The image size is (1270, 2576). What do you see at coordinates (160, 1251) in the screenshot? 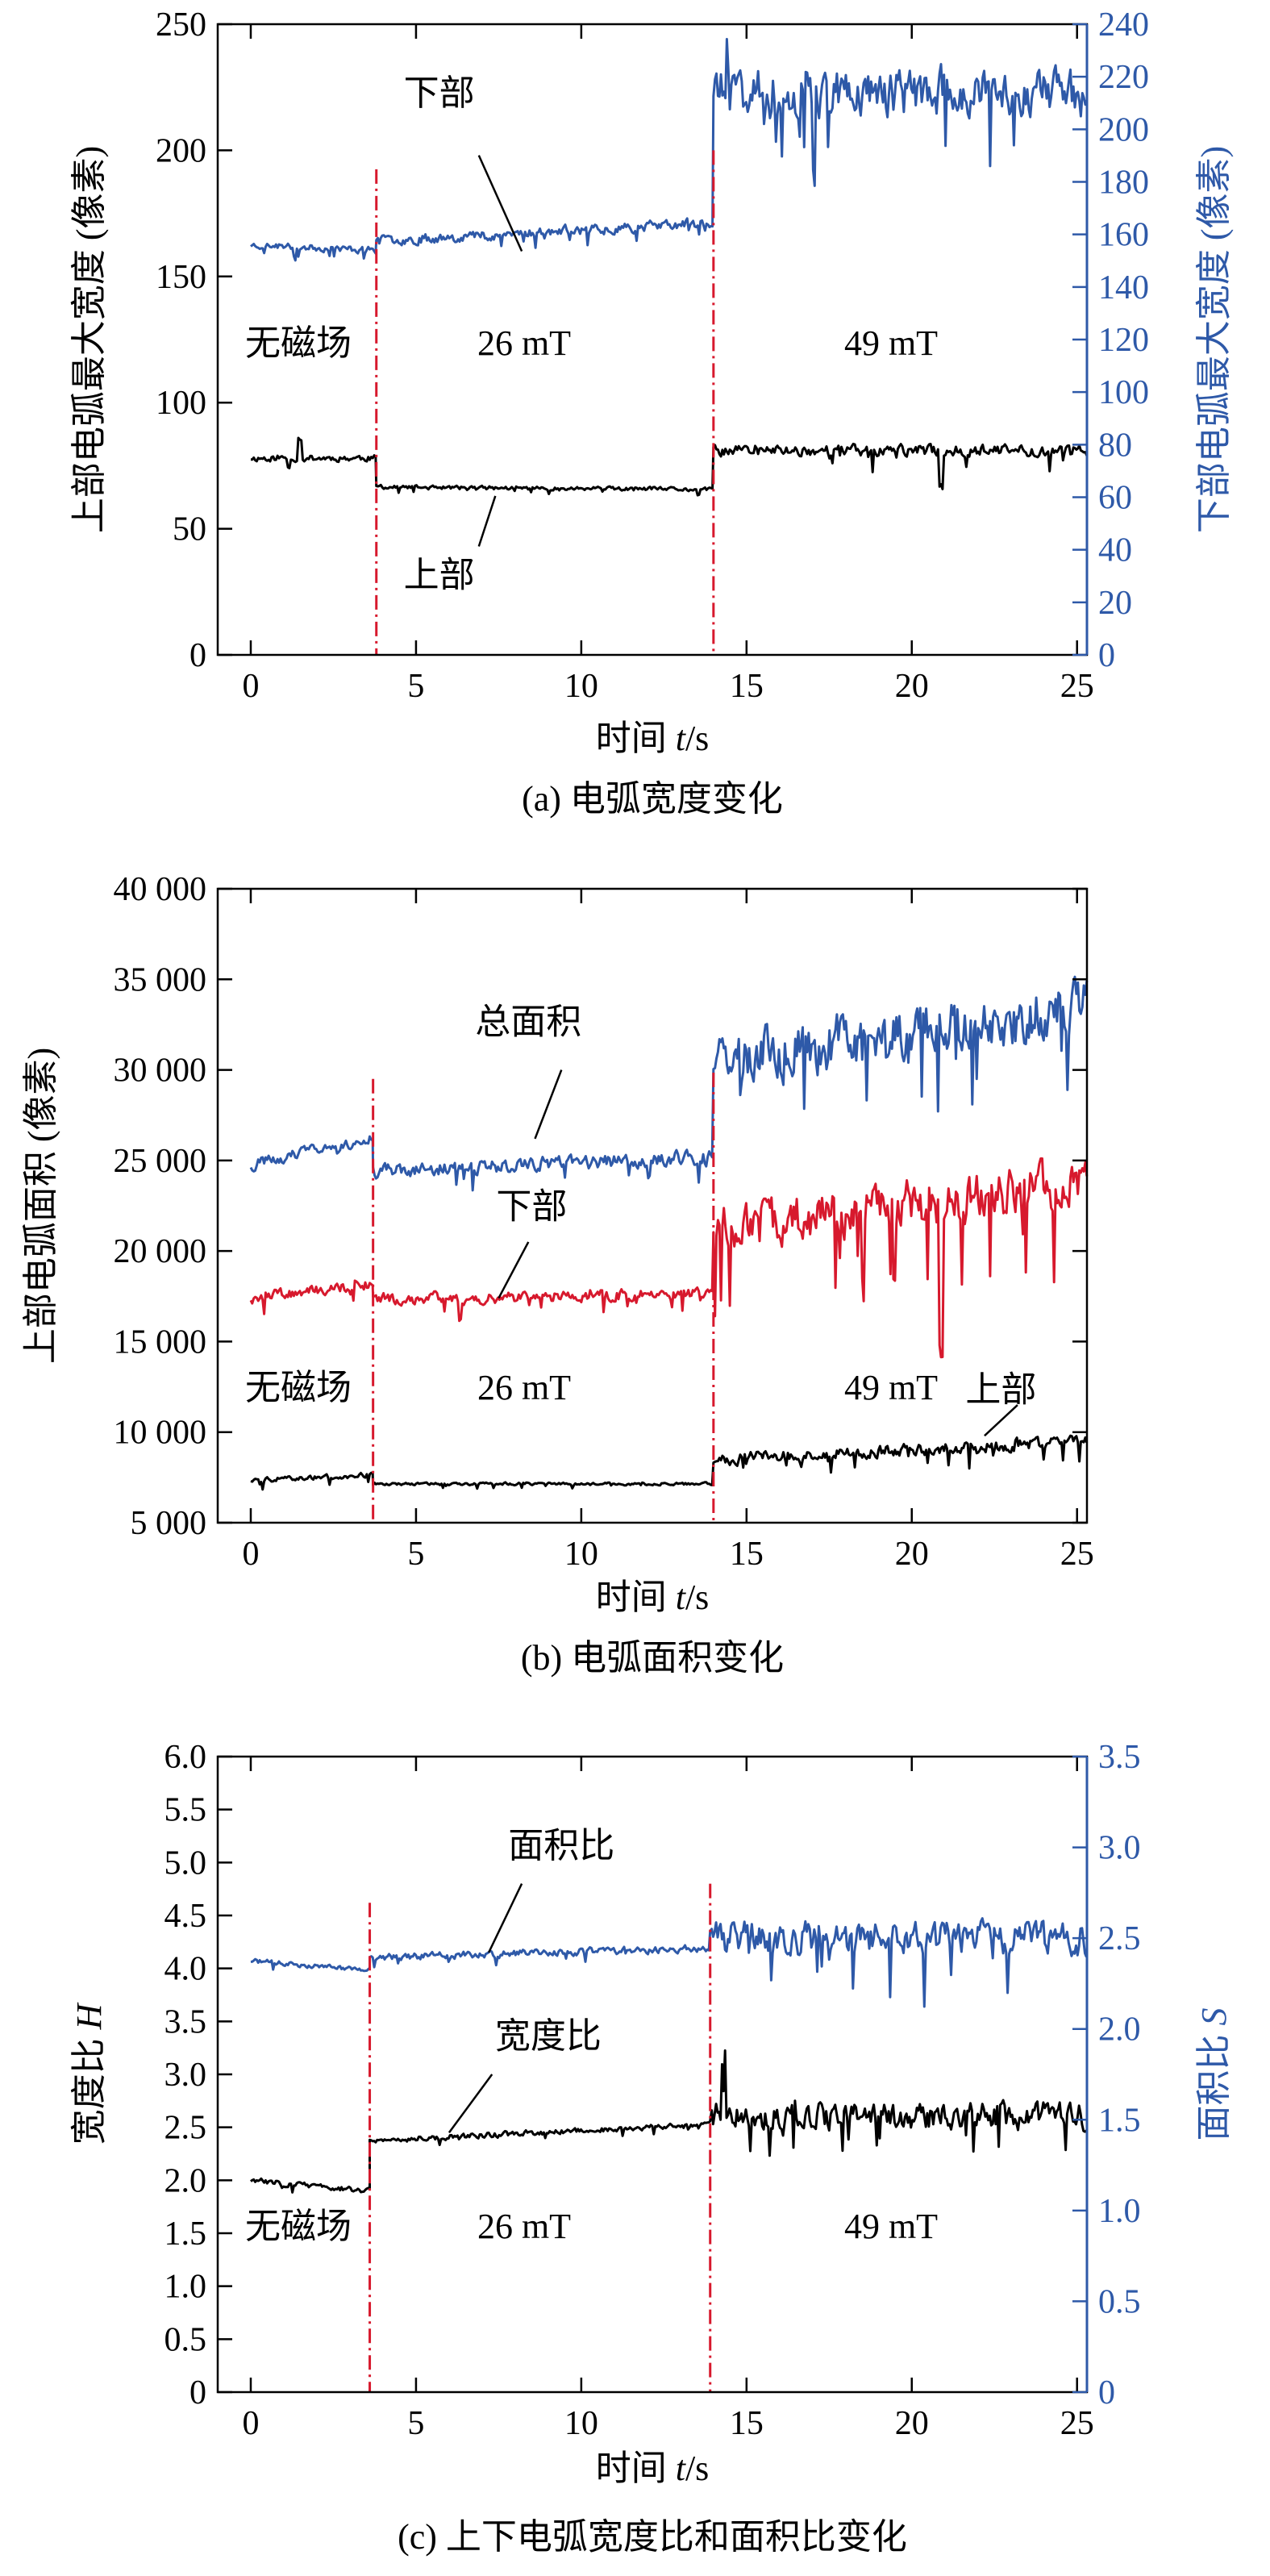
I see `y-tick-label: 20 000` at bounding box center [160, 1251].